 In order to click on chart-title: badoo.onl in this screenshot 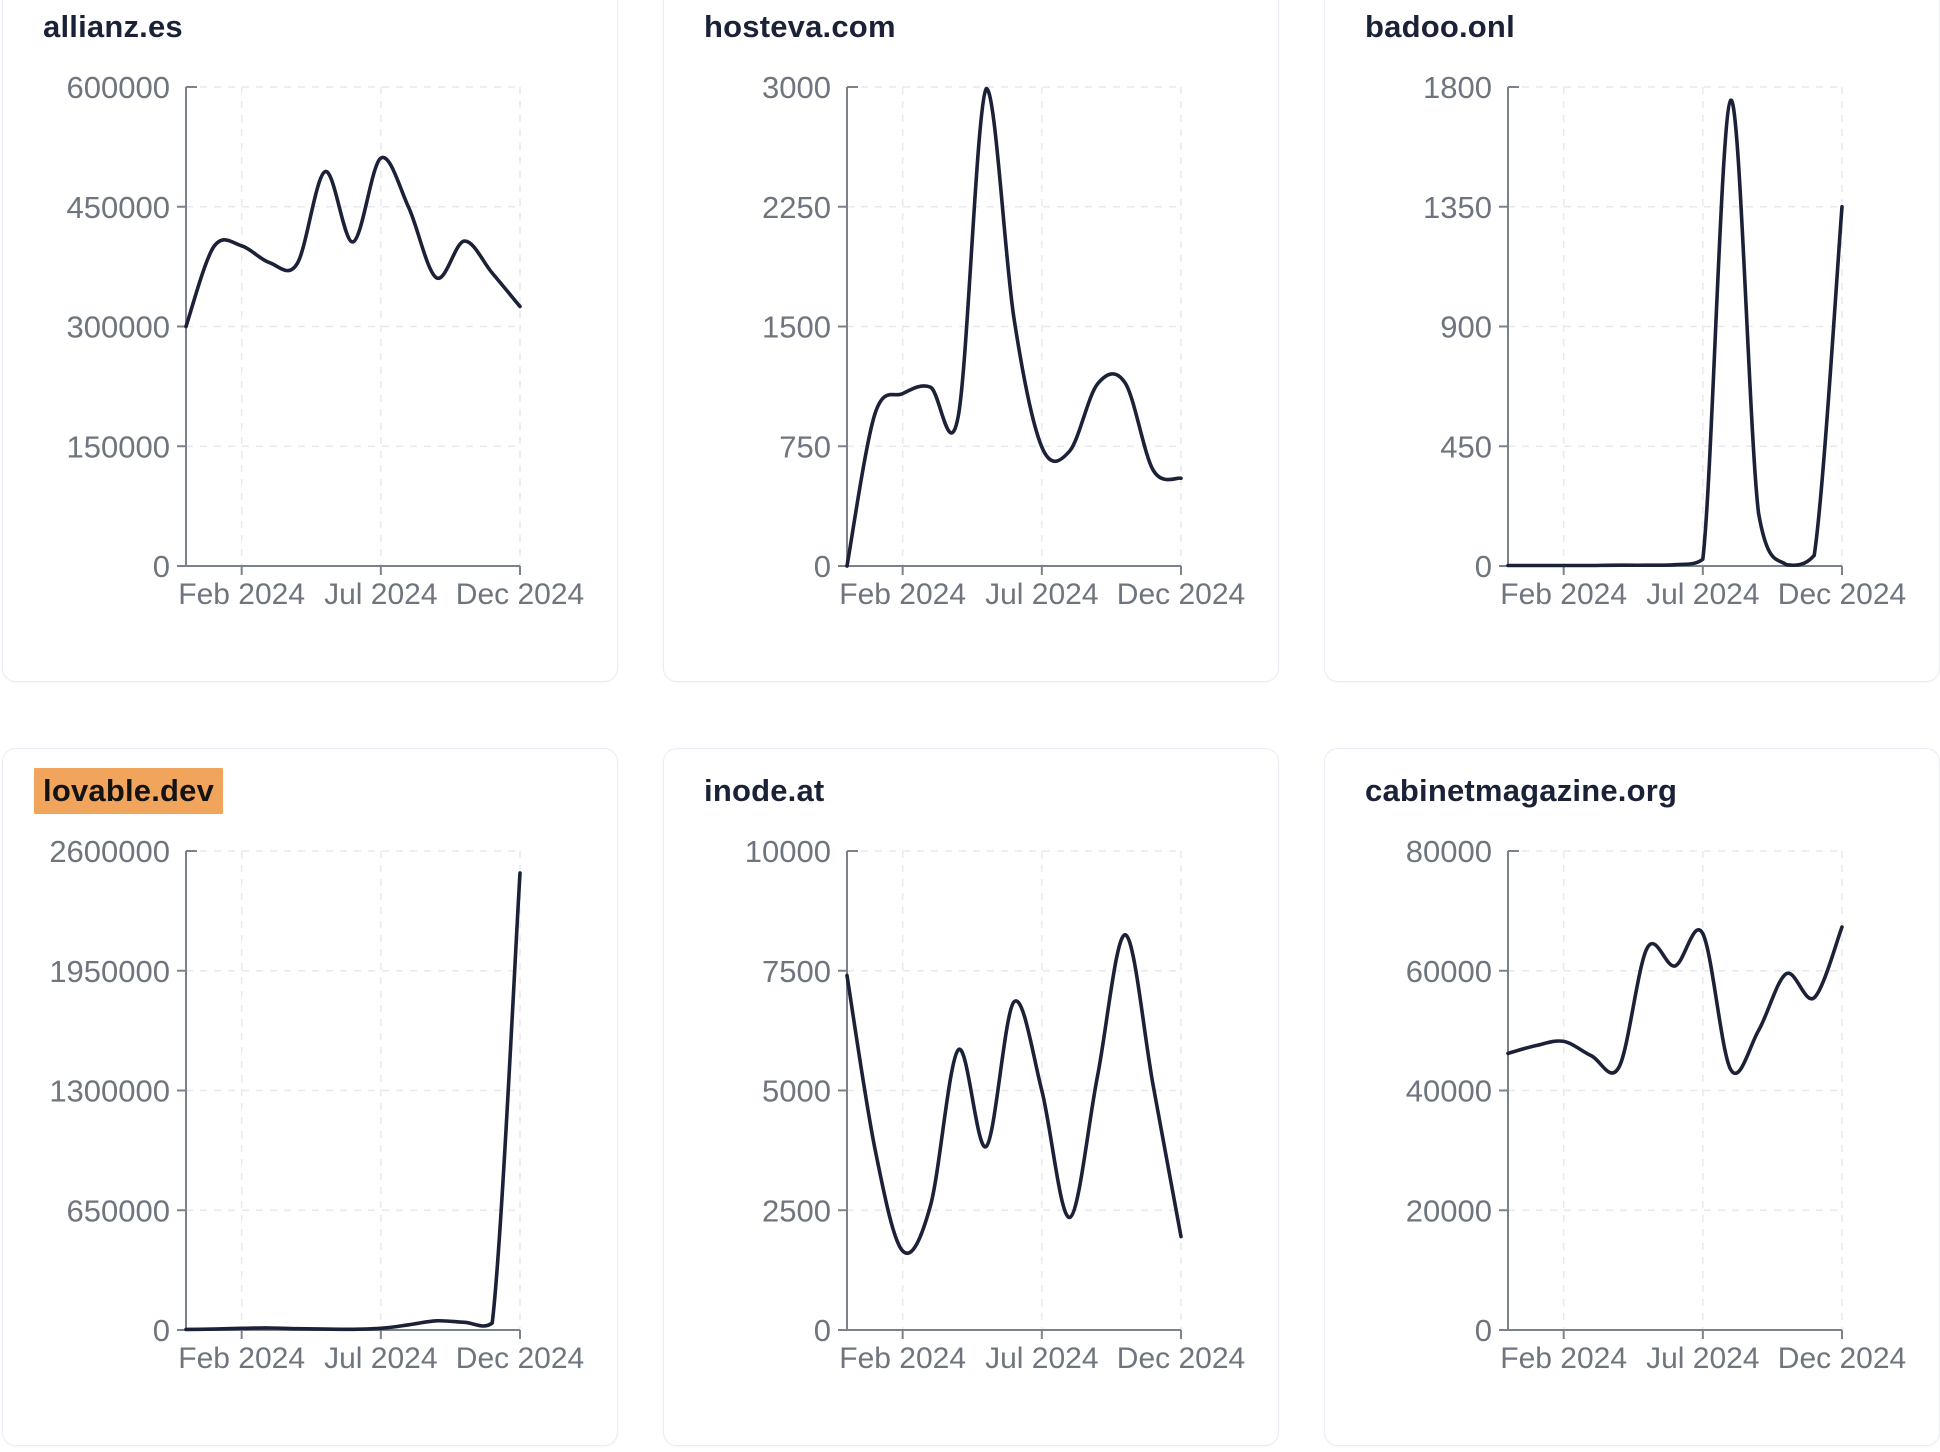, I will do `click(1440, 27)`.